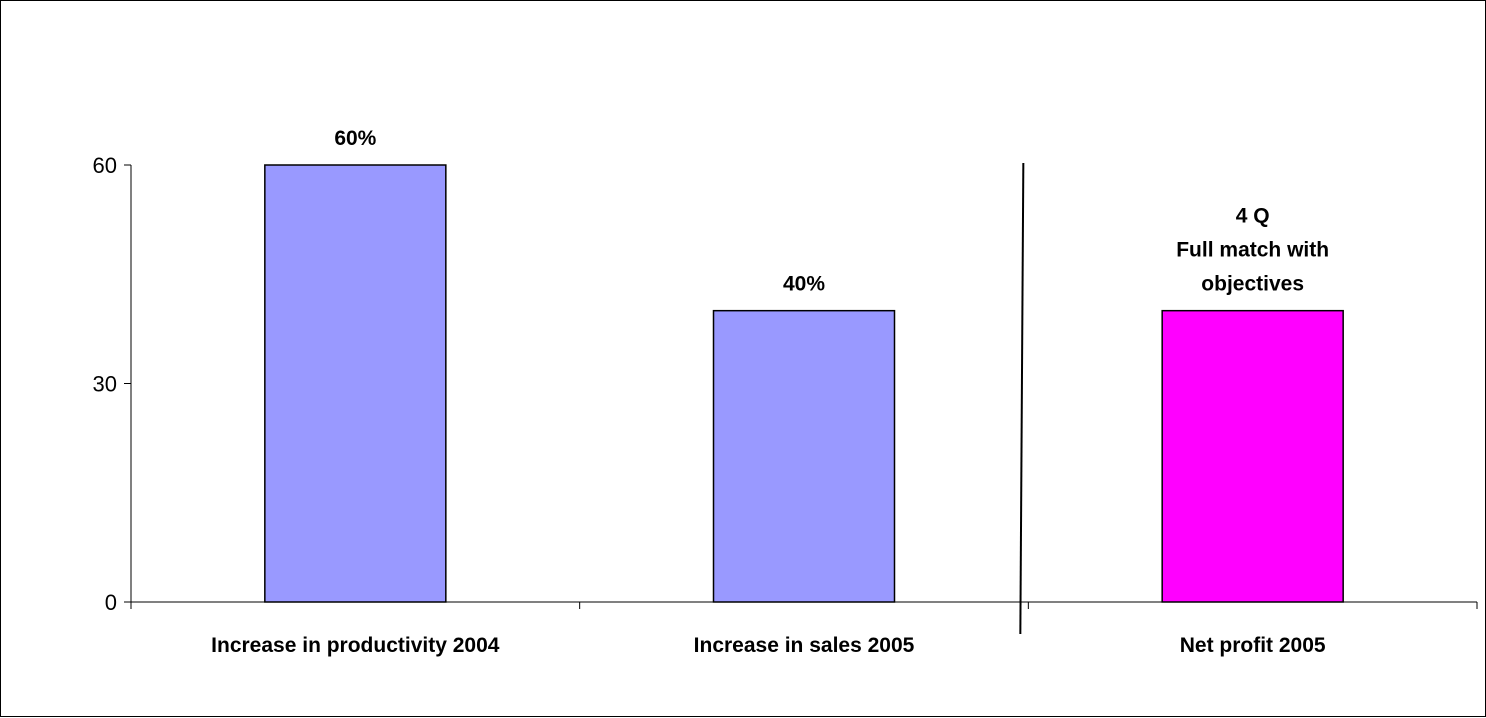 The width and height of the screenshot is (1486, 718). I want to click on category-label: Increase in sales 2005, so click(804, 645).